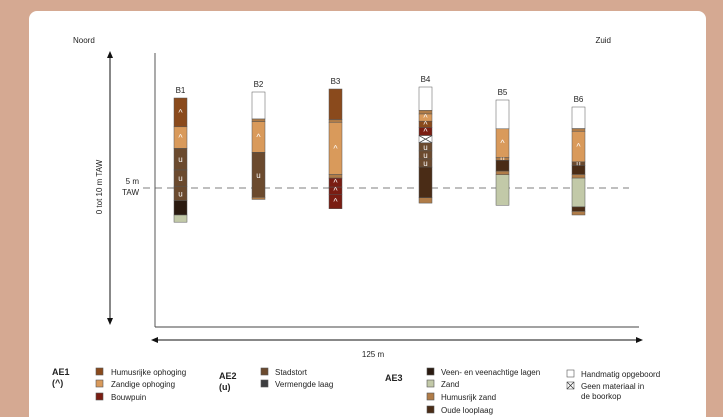 The height and width of the screenshot is (417, 723). What do you see at coordinates (468, 397) in the screenshot?
I see `legend-label-humusrijk-zand: Humusrijk zand` at bounding box center [468, 397].